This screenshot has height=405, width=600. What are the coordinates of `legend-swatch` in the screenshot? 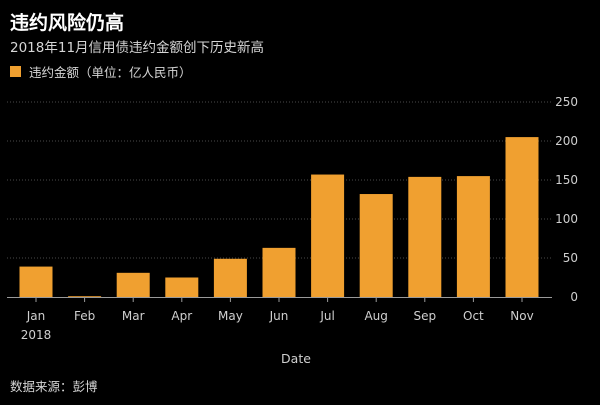 It's located at (15, 71).